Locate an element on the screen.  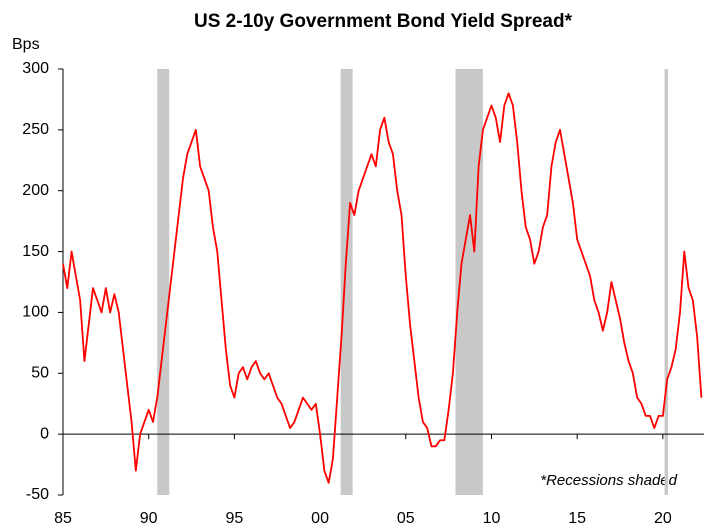
x-tick-label: 95 is located at coordinates (234, 518).